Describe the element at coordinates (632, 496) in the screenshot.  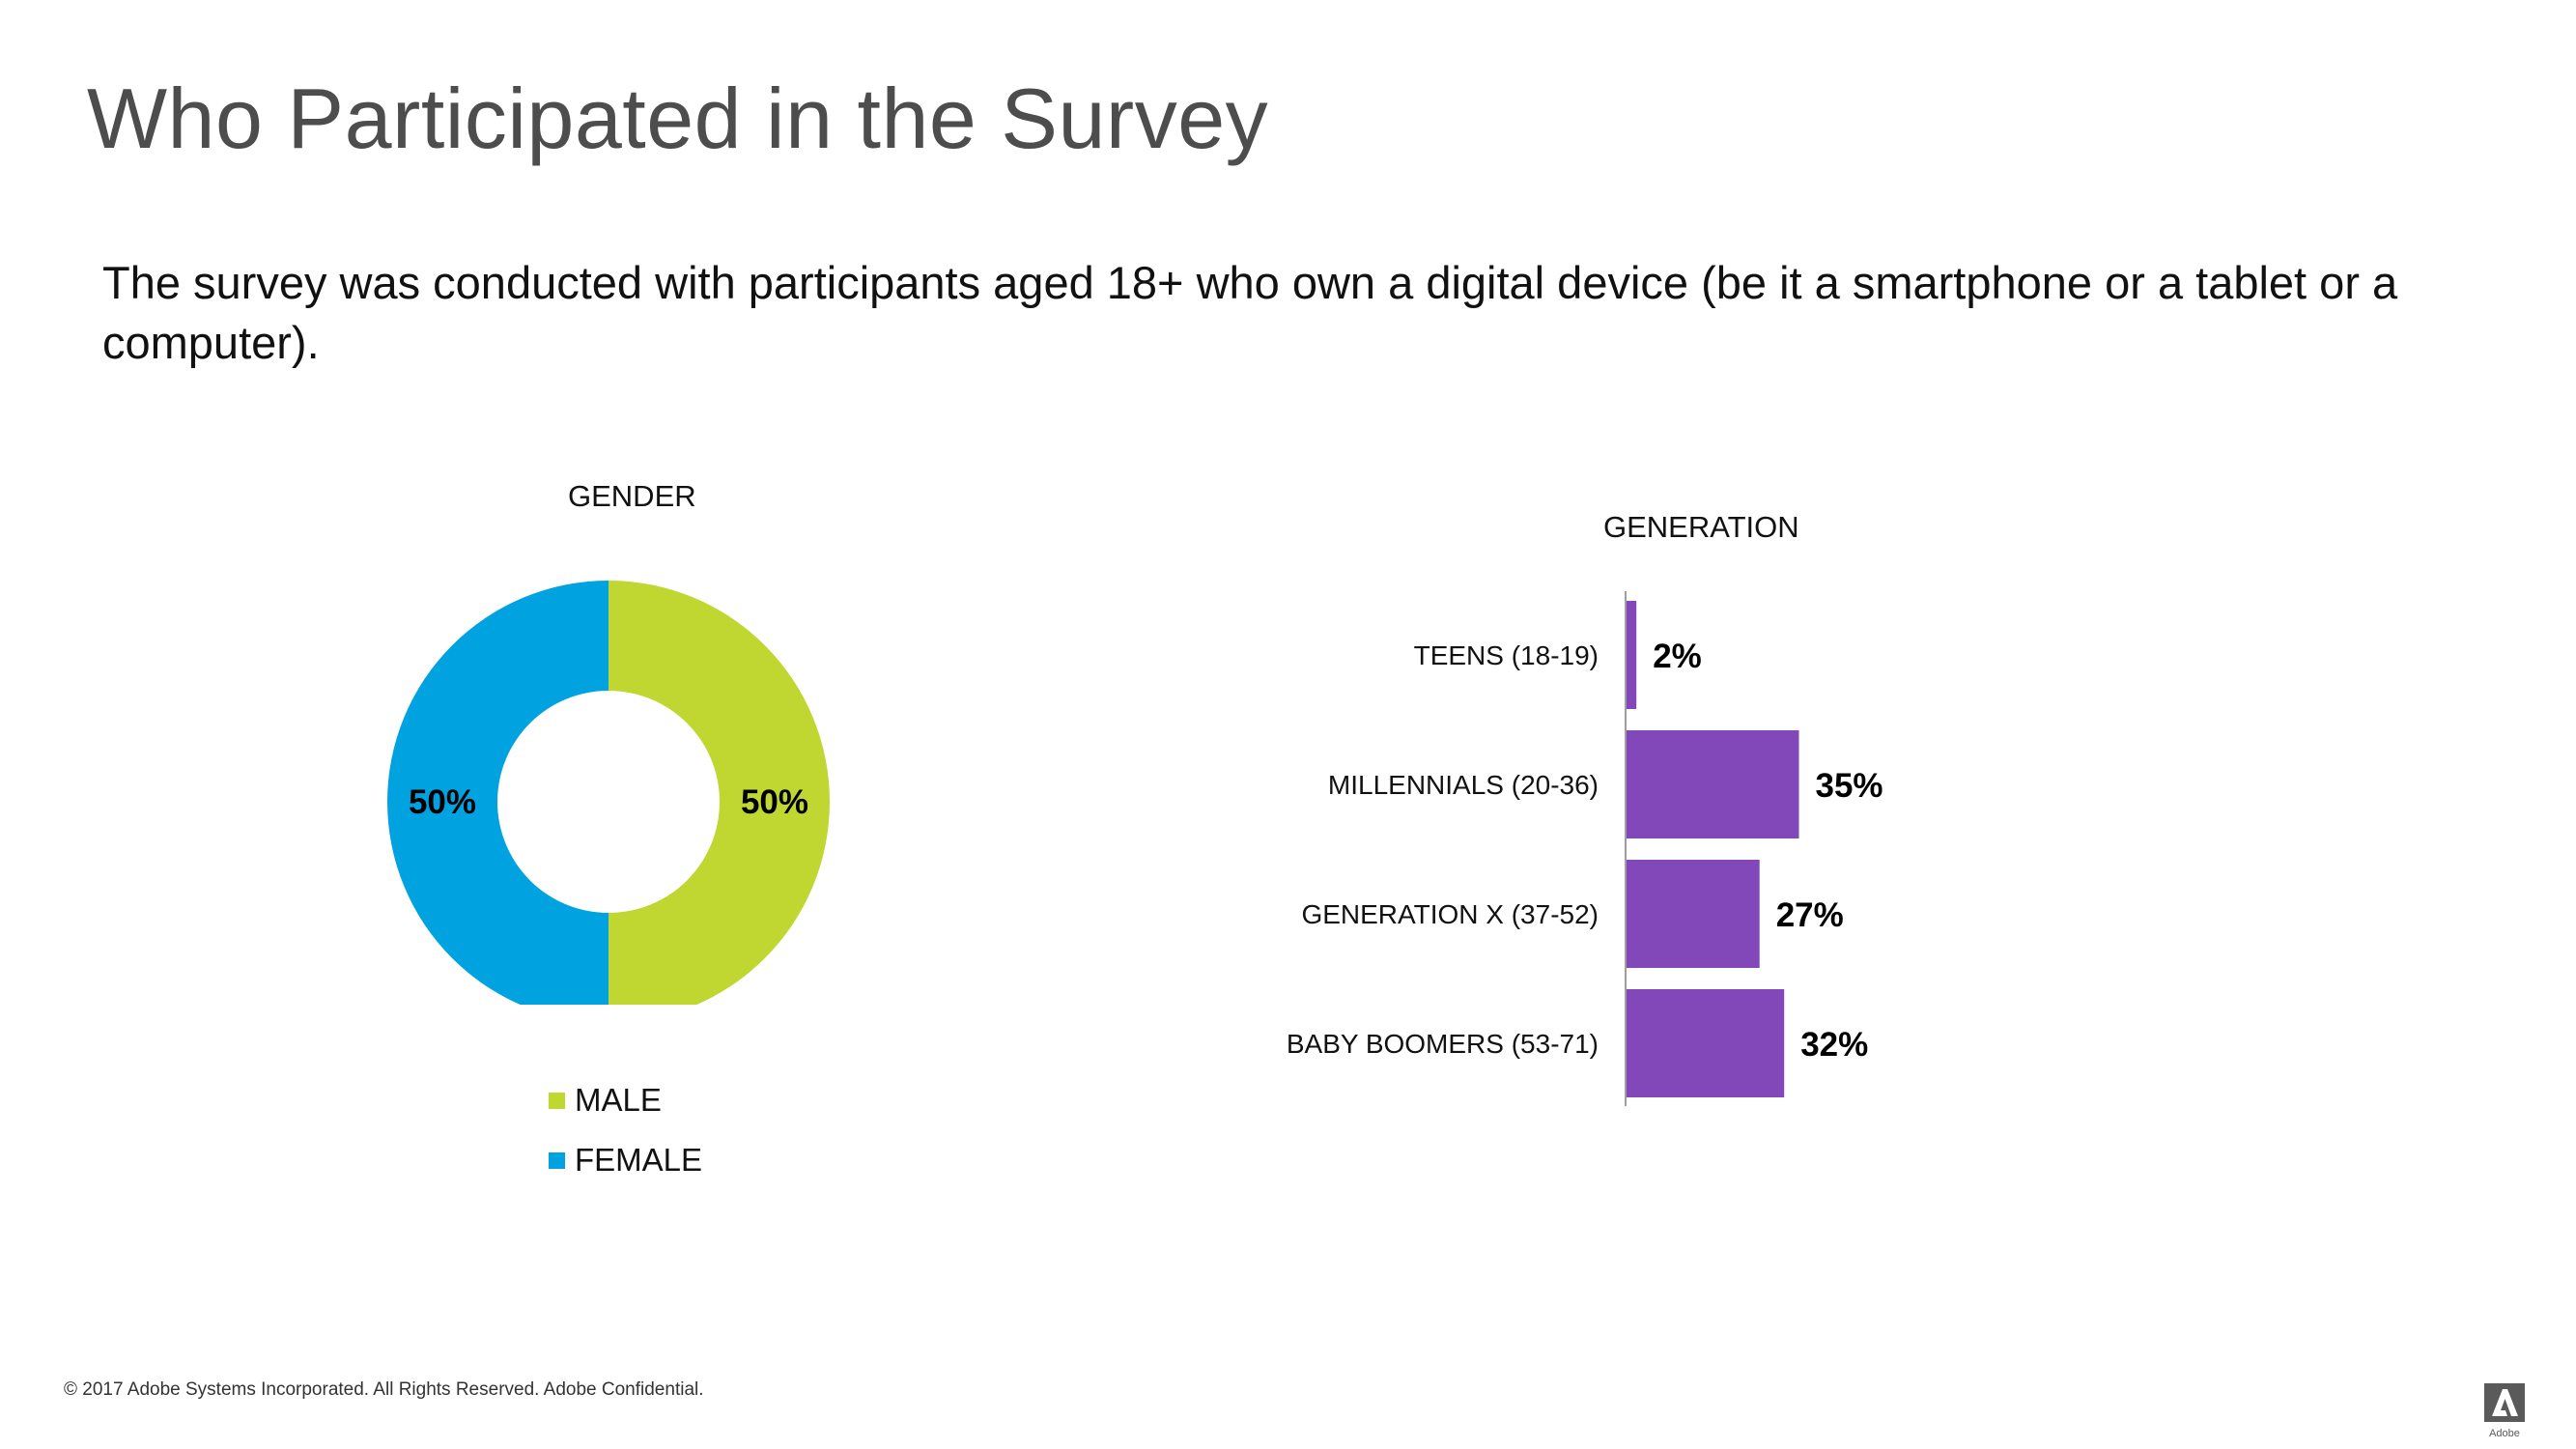
I see `gender-chart-title: GENDER` at that location.